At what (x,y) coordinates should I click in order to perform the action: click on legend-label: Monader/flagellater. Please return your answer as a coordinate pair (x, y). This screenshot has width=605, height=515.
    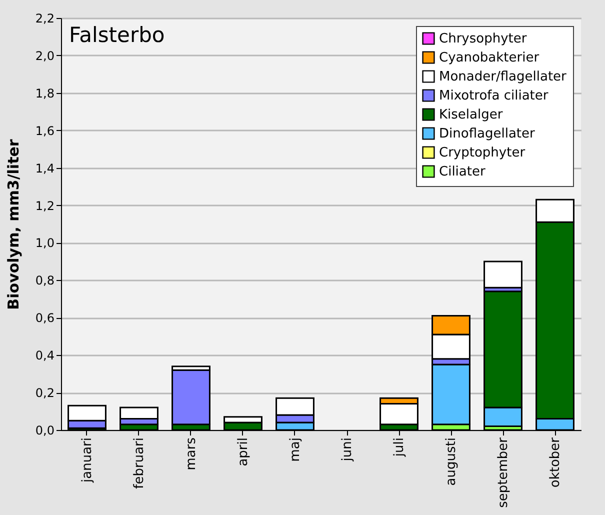
    Looking at the image, I should click on (503, 77).